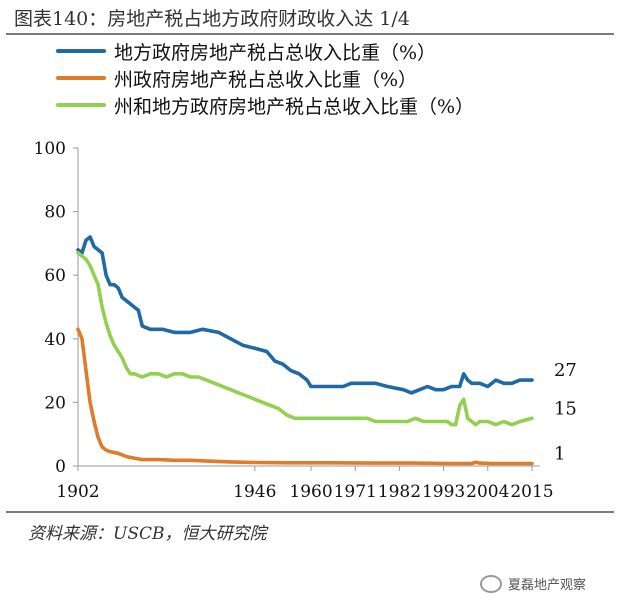  I want to click on legend-swatch-combined, so click(81, 105).